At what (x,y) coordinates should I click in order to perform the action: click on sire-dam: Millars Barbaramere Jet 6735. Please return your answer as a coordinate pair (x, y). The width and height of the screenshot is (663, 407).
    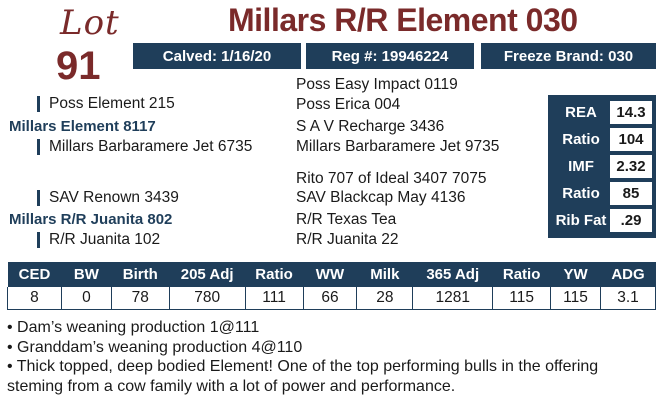
    Looking at the image, I should click on (144, 147).